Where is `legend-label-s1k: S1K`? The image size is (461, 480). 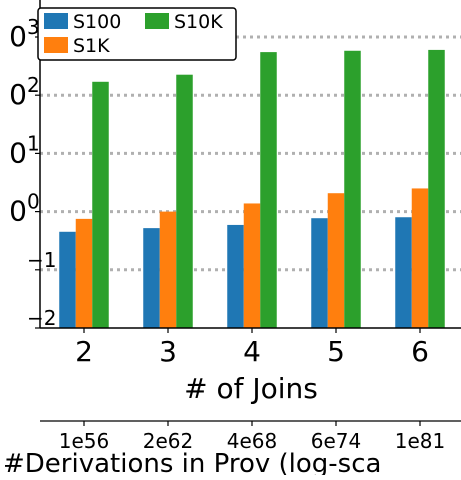
legend-label-s1k: S1K is located at coordinates (91, 46).